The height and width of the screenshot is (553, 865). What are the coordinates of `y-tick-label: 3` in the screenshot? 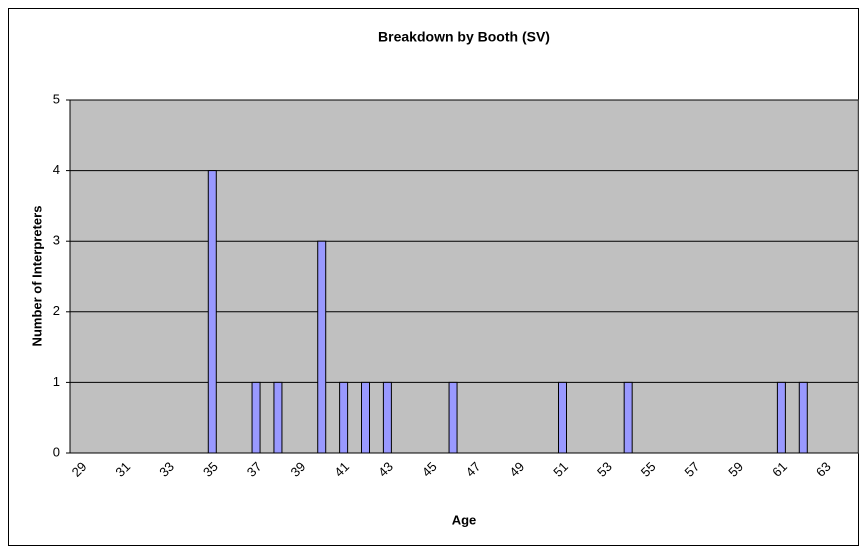 It's located at (56, 240).